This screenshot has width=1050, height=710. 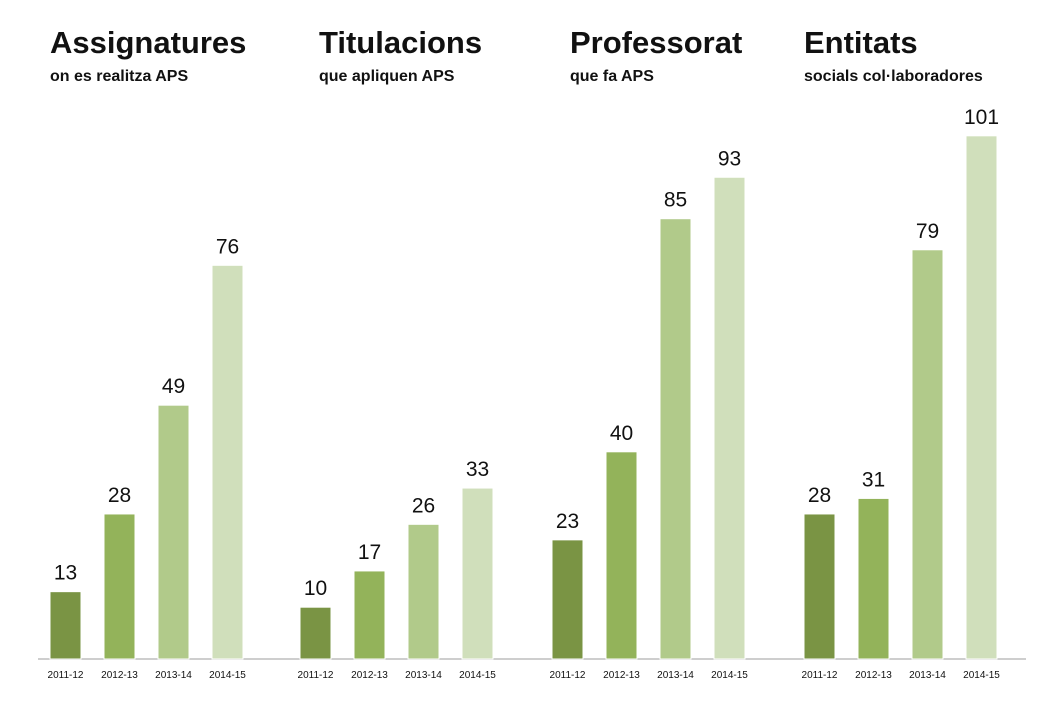 I want to click on panel-title: Titulacions, so click(x=400, y=42).